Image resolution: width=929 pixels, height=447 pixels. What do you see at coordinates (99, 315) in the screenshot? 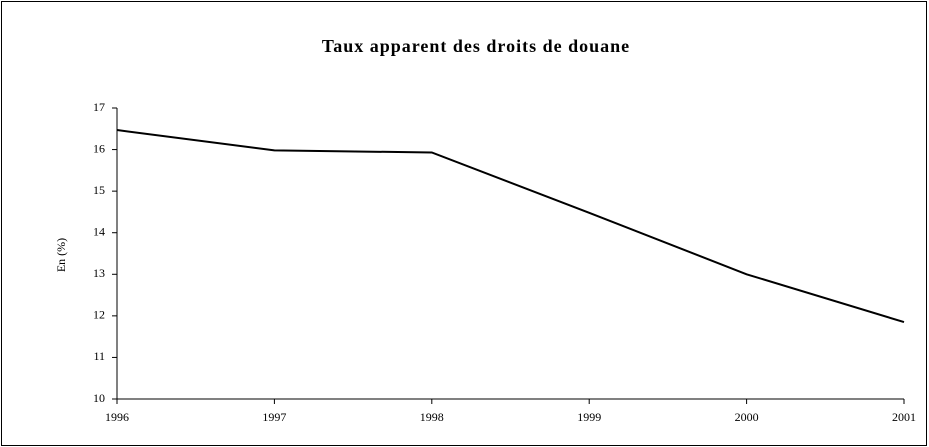
I see `y-tick-label: 12` at bounding box center [99, 315].